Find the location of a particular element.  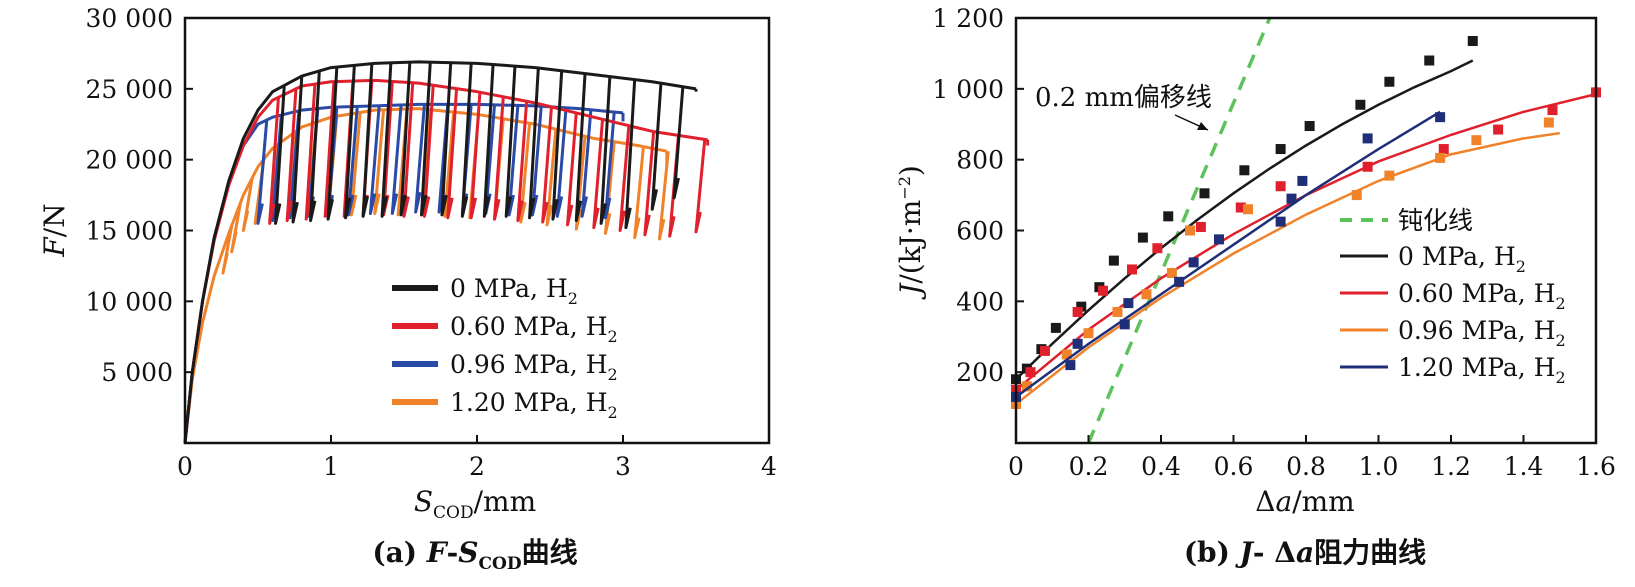

legend-label-b-0: 0 MPa, H2 is located at coordinates (1462, 259).